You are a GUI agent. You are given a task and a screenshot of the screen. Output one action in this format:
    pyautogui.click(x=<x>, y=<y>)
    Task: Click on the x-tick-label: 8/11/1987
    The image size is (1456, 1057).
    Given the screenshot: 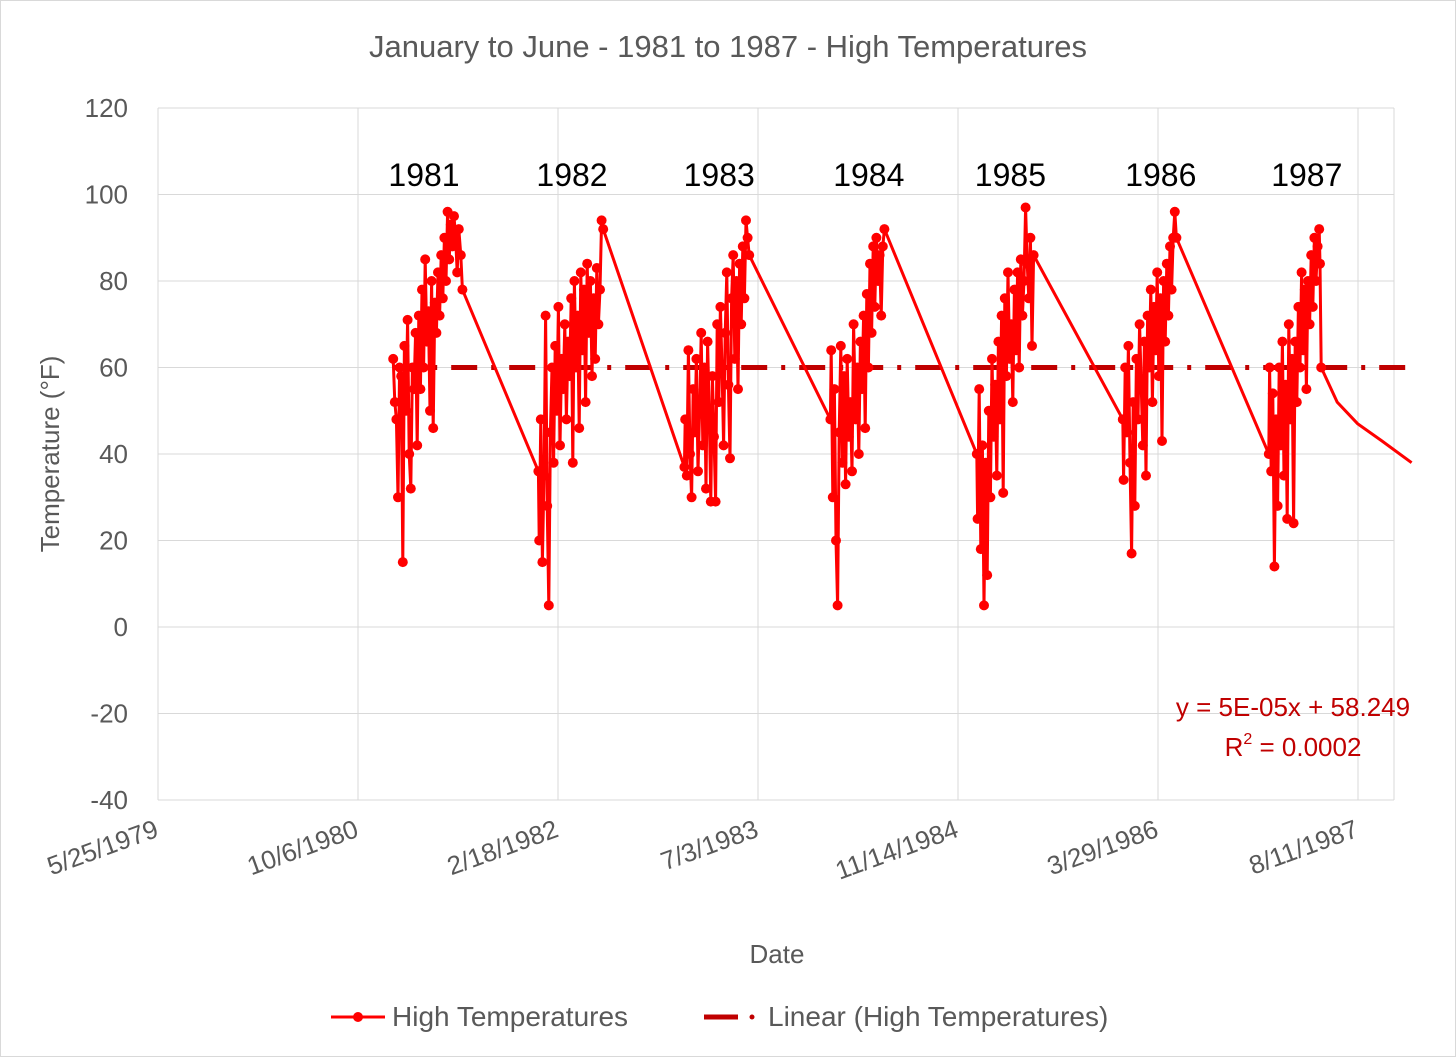 What is the action you would take?
    pyautogui.click(x=1303, y=846)
    